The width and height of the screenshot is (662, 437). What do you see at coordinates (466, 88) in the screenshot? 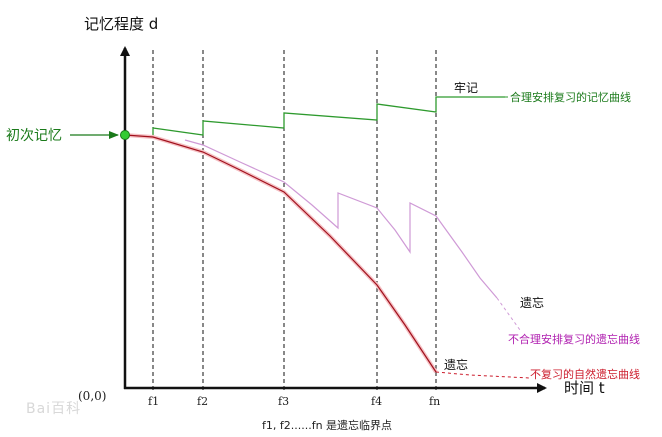
I see `firm-memory-label: 牢记` at bounding box center [466, 88].